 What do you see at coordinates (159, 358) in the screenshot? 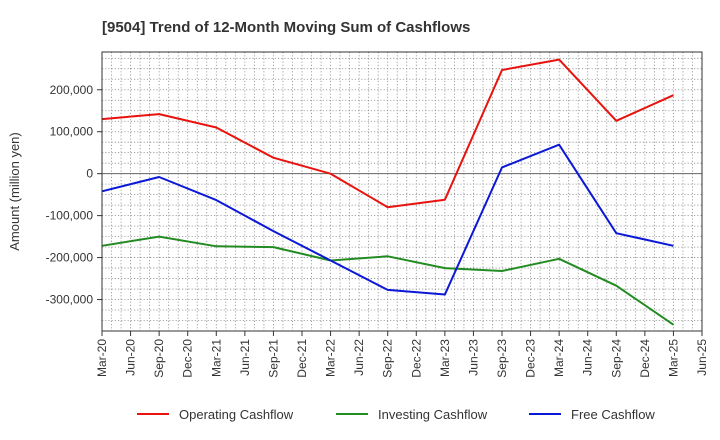
I see `x-tick-label: Sep-20` at bounding box center [159, 358].